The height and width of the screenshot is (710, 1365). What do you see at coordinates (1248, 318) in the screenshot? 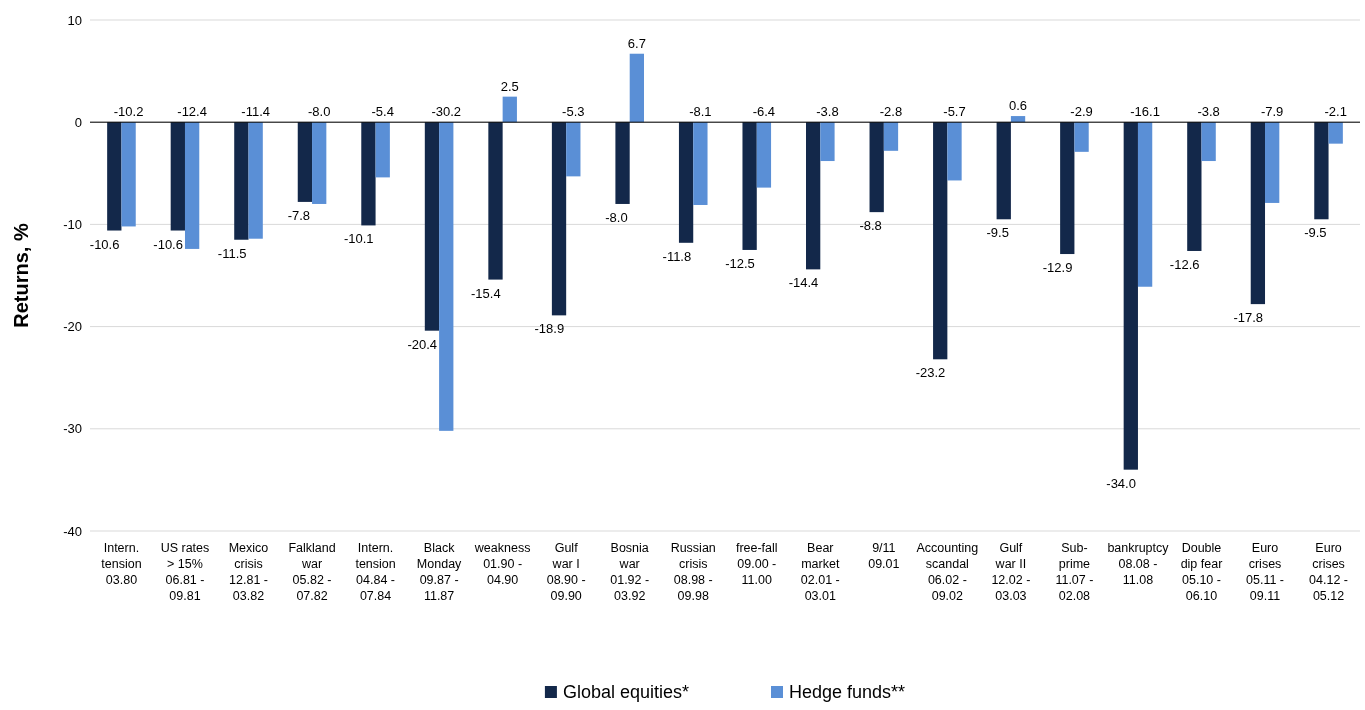
I see `data-label: -17.8` at bounding box center [1248, 318].